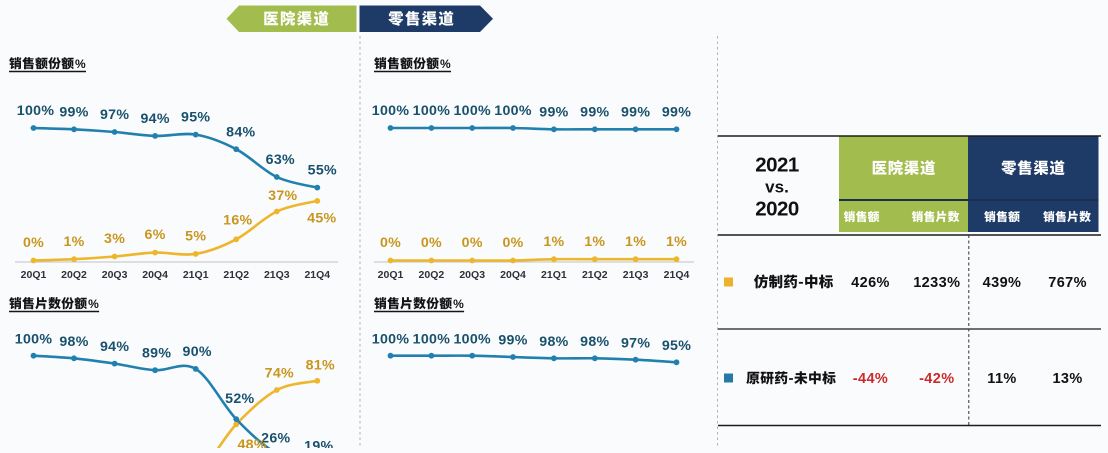 The width and height of the screenshot is (1108, 453). Describe the element at coordinates (279, 374) in the screenshot. I see `svg-text: 74%` at that location.